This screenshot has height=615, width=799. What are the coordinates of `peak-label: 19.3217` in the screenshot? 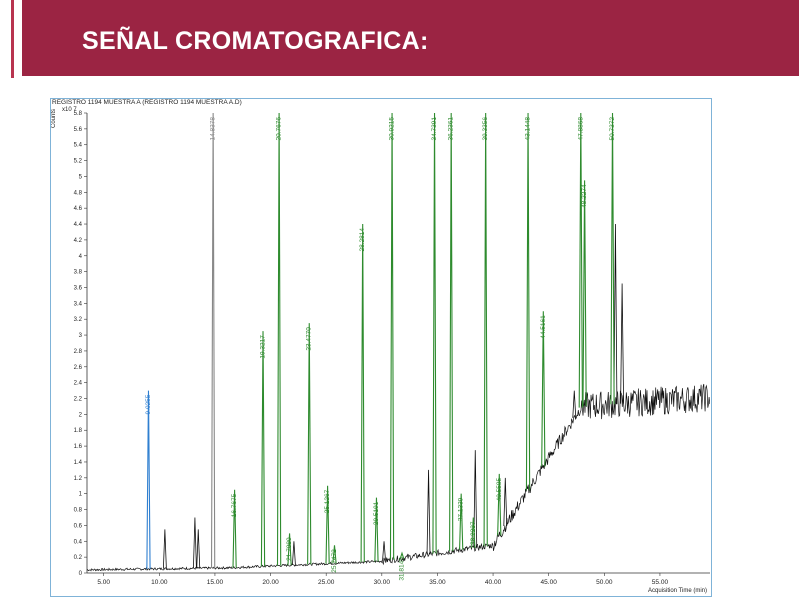 It's located at (263, 347).